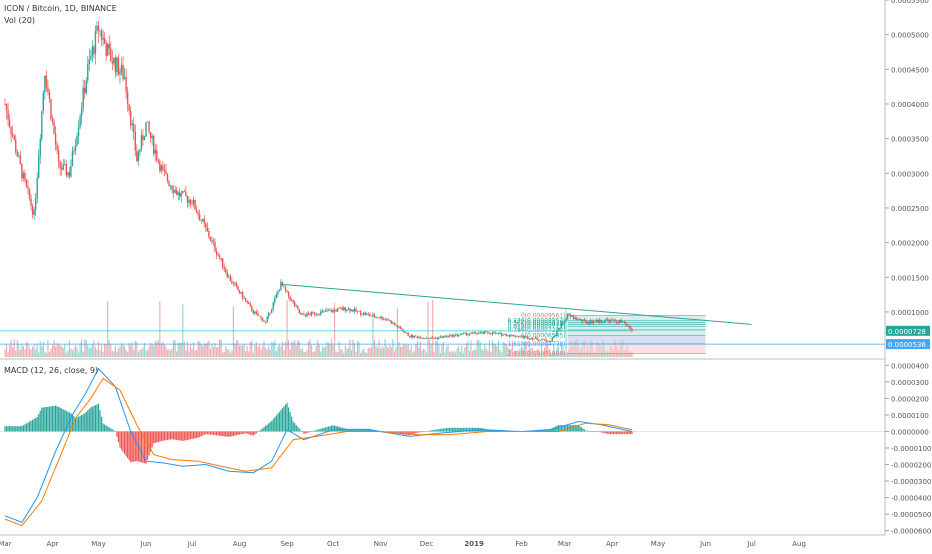 The image size is (932, 554). I want to click on macd-legend: MACD (12, 26, close, 9), so click(51, 370).